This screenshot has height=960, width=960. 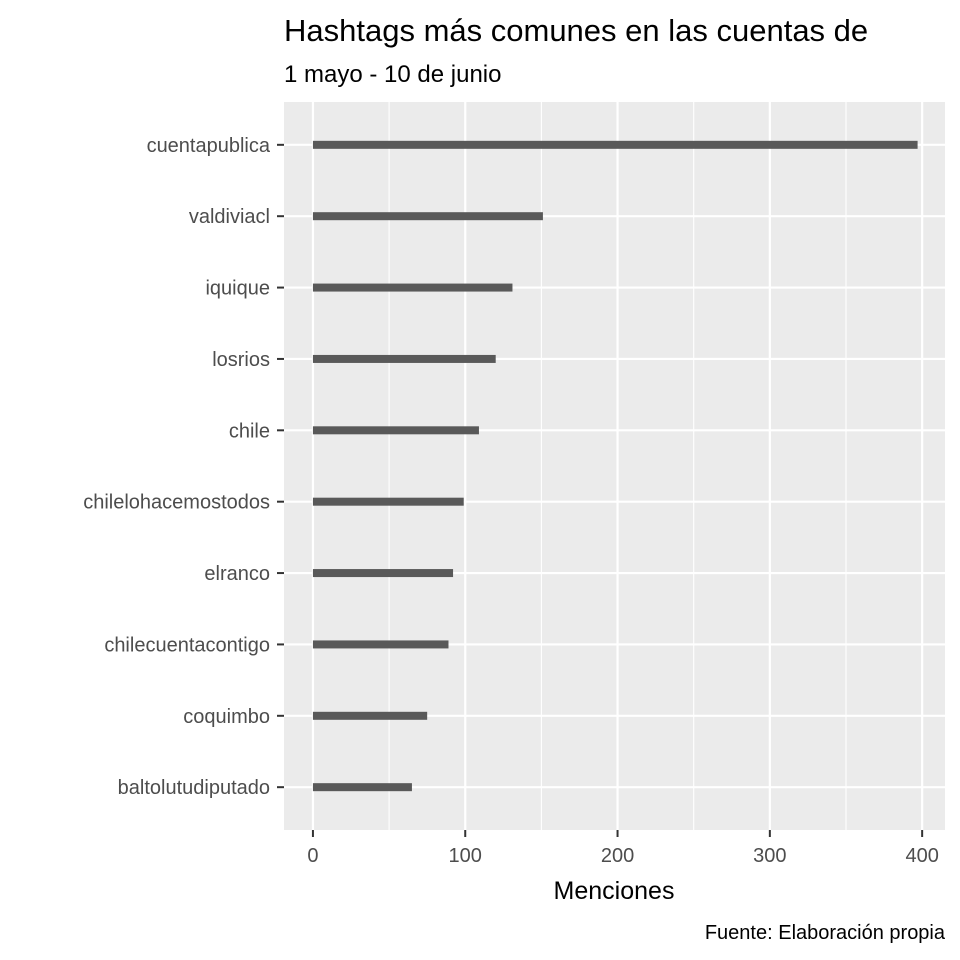 I want to click on y-tick-label: losrios, so click(x=241, y=360).